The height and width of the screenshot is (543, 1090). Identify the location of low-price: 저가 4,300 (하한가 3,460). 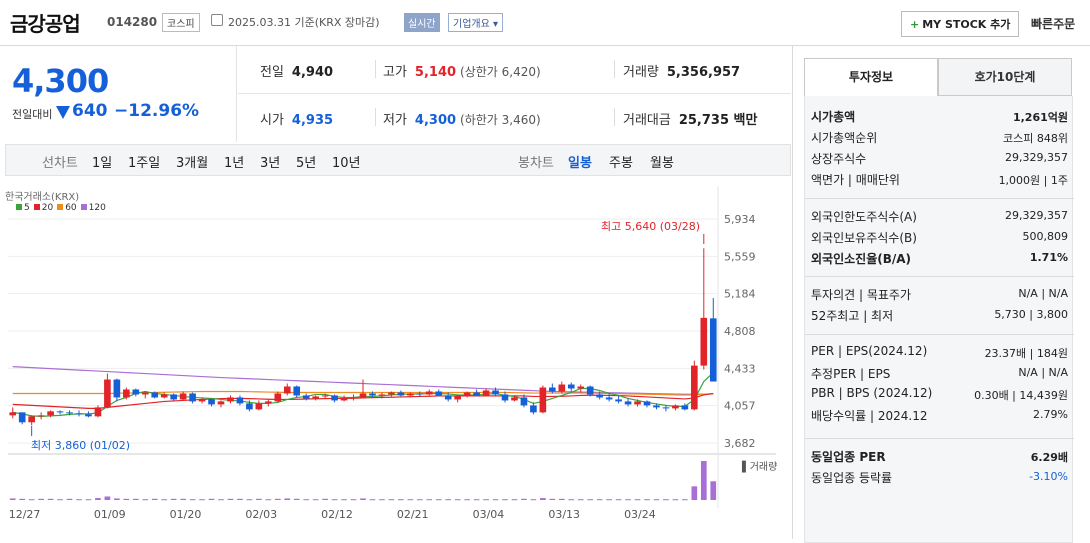
(462, 118).